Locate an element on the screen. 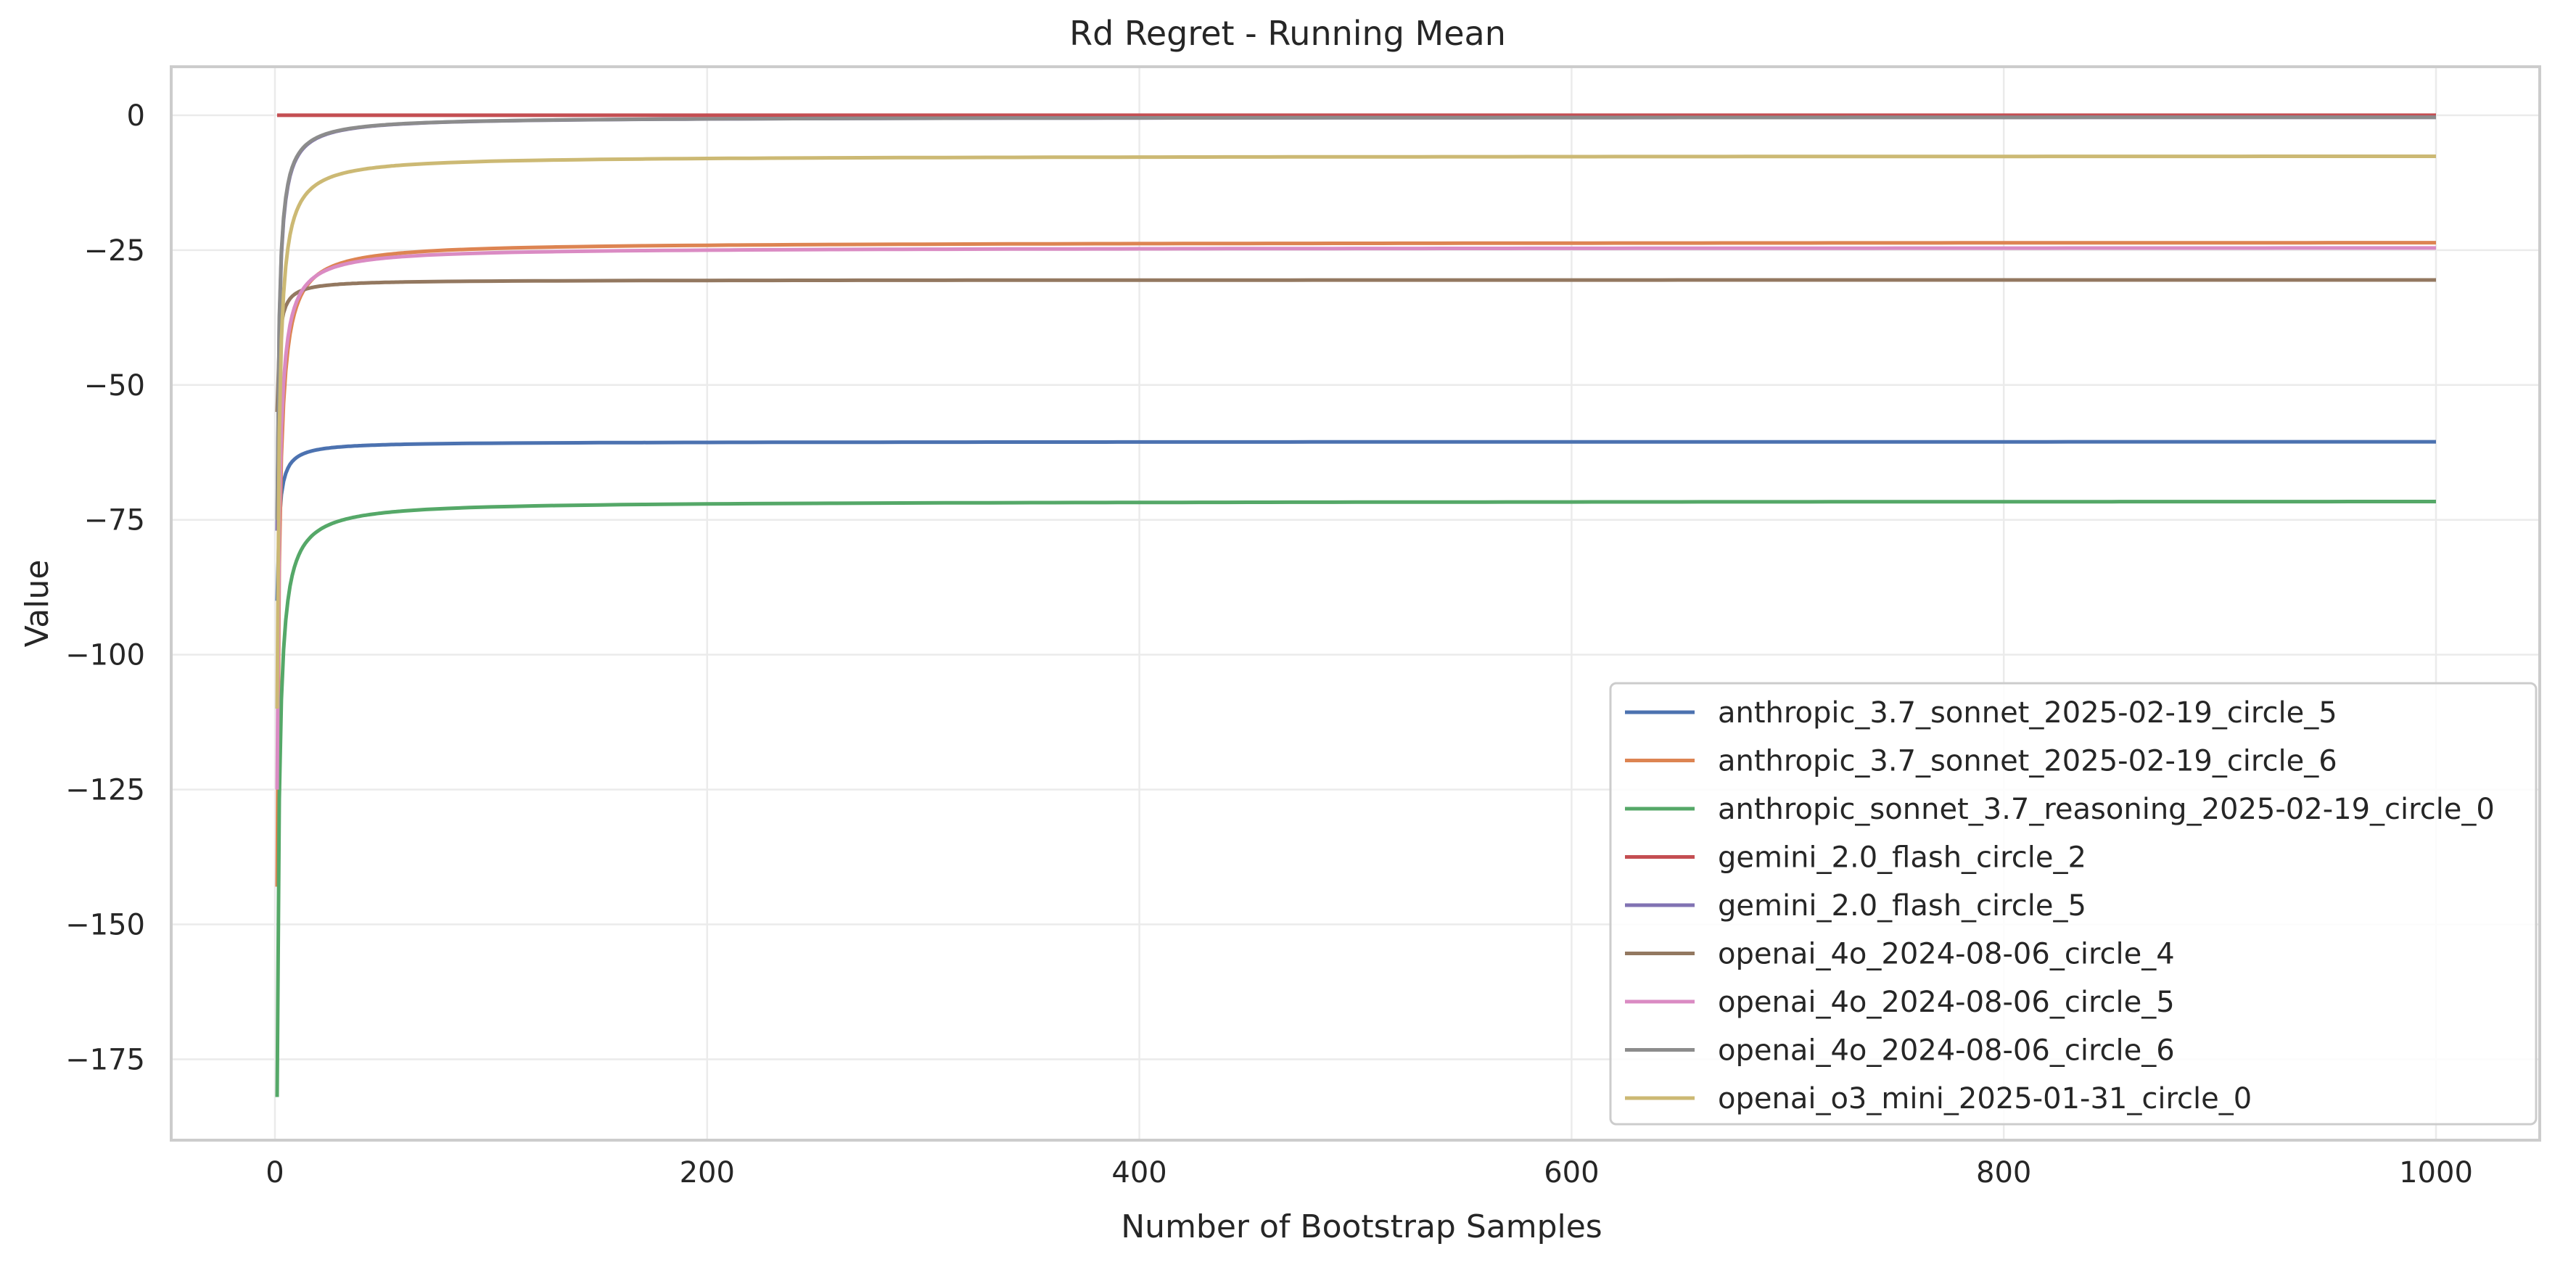 Image resolution: width=2576 pixels, height=1270 pixels. legend-label: openai_4o_2024-08-06_circle_4 is located at coordinates (1946, 954).